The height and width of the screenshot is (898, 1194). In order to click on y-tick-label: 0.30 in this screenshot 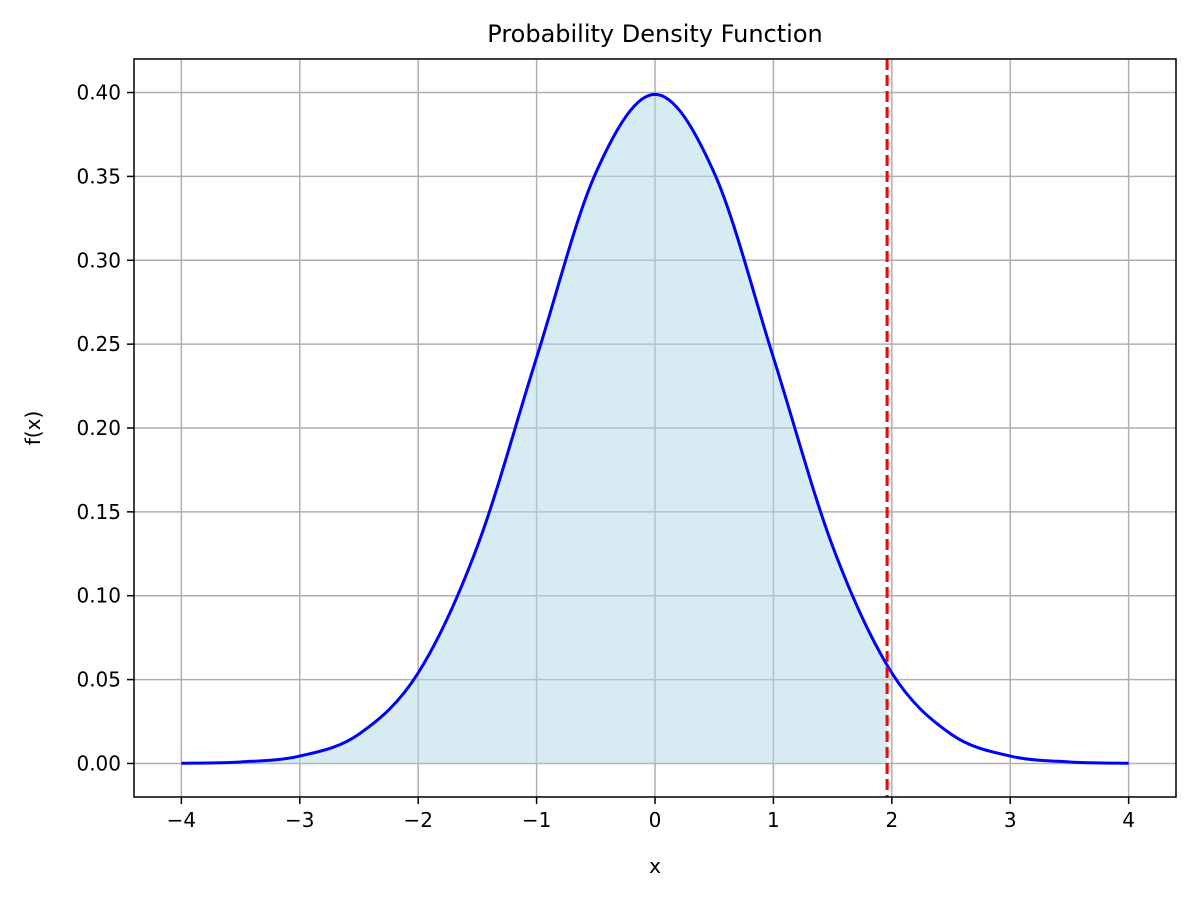, I will do `click(98, 260)`.